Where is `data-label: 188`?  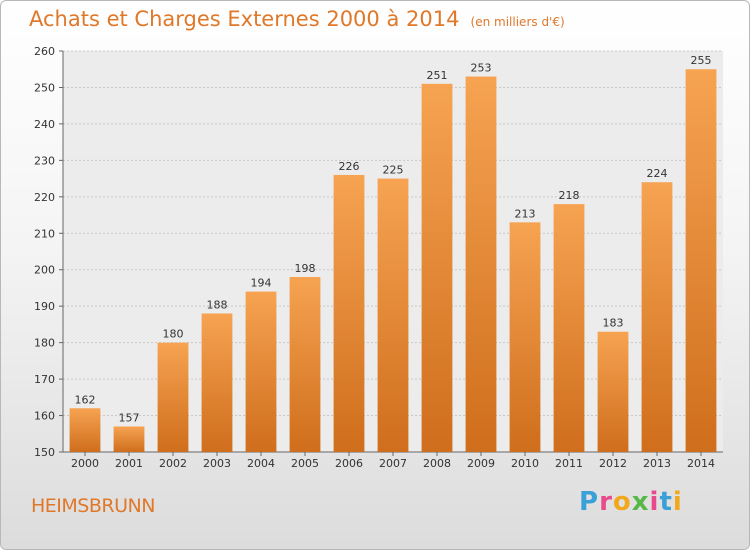 data-label: 188 is located at coordinates (217, 304).